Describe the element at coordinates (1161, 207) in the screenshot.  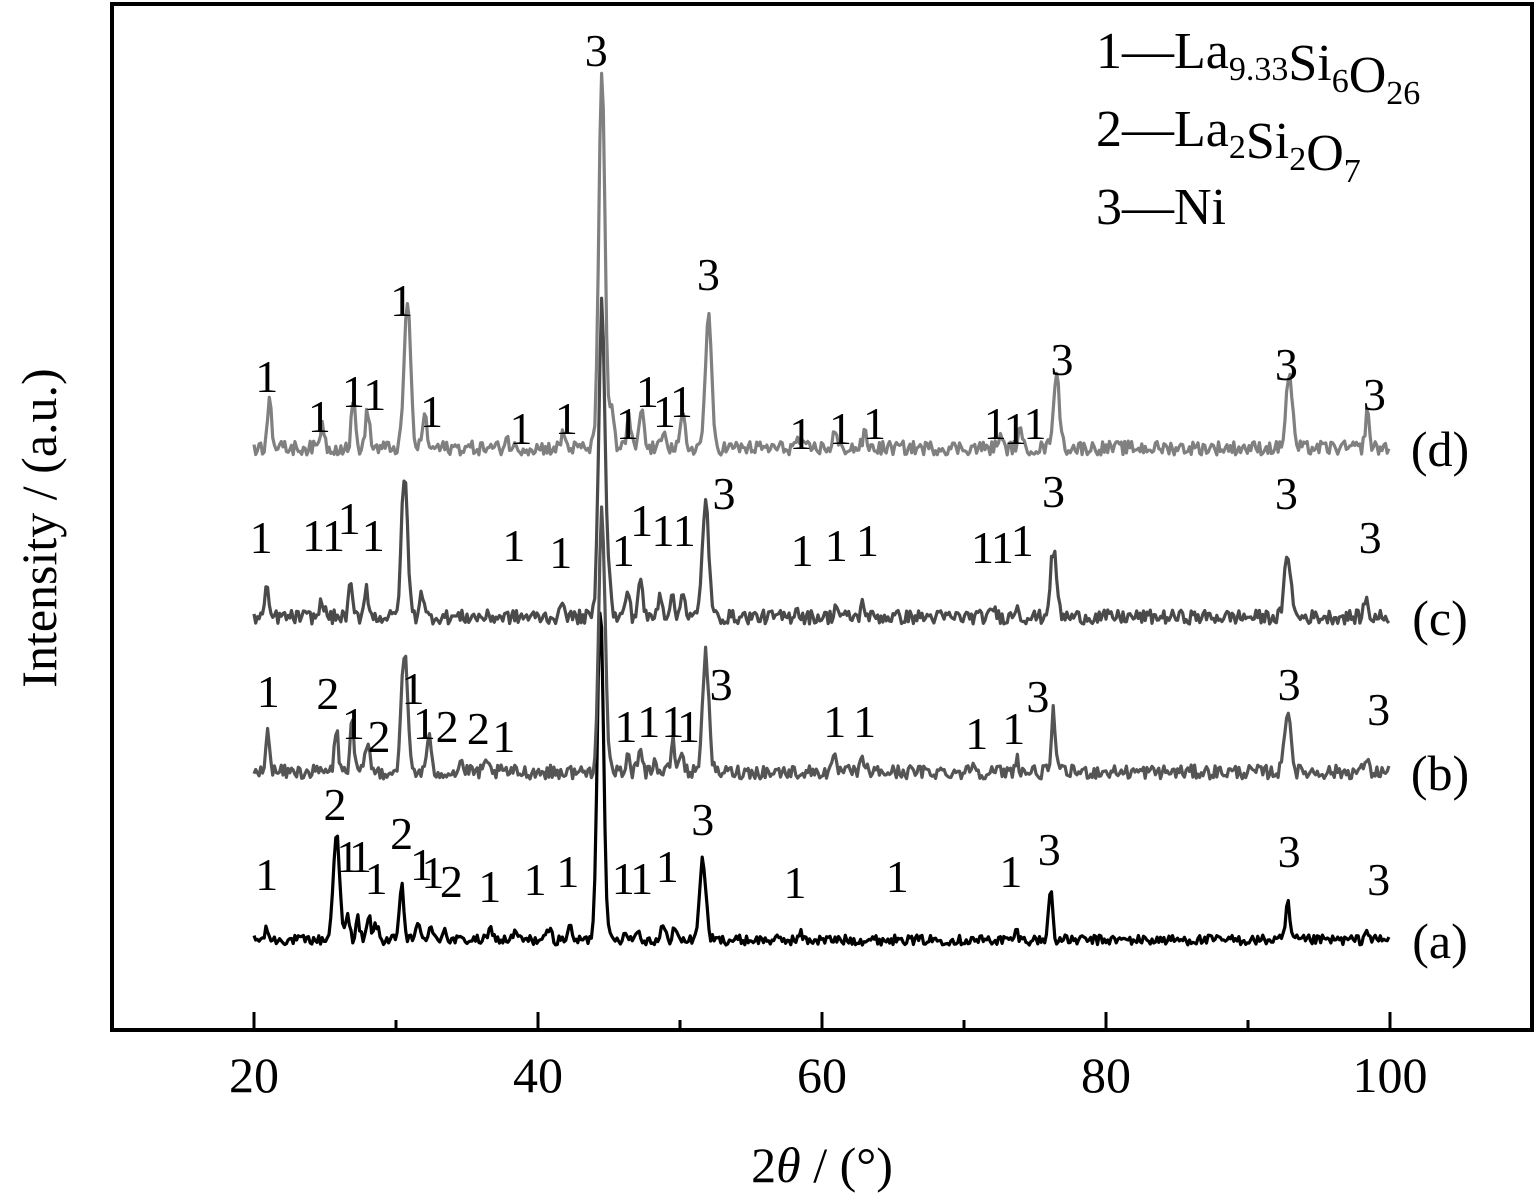
I see `legend-entry: 3—Ni` at that location.